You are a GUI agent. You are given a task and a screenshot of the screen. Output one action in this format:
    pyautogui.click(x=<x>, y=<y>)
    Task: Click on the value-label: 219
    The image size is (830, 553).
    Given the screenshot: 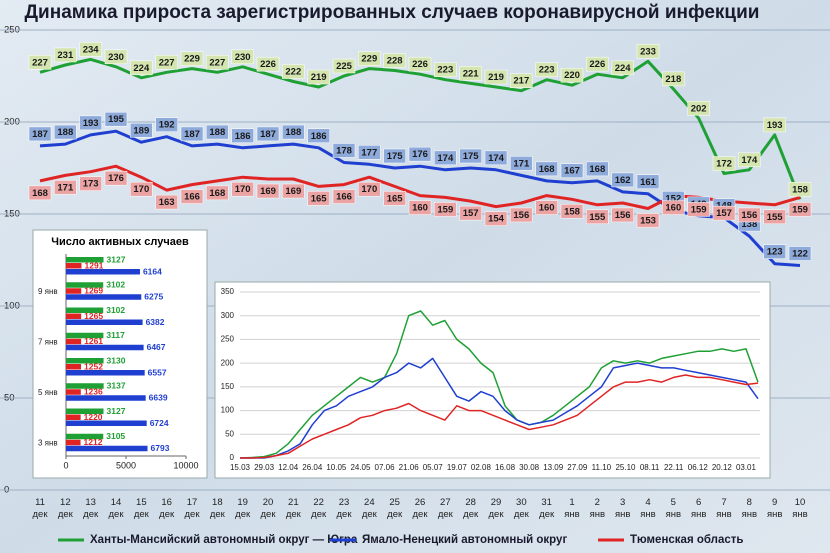 What is the action you would take?
    pyautogui.click(x=319, y=77)
    